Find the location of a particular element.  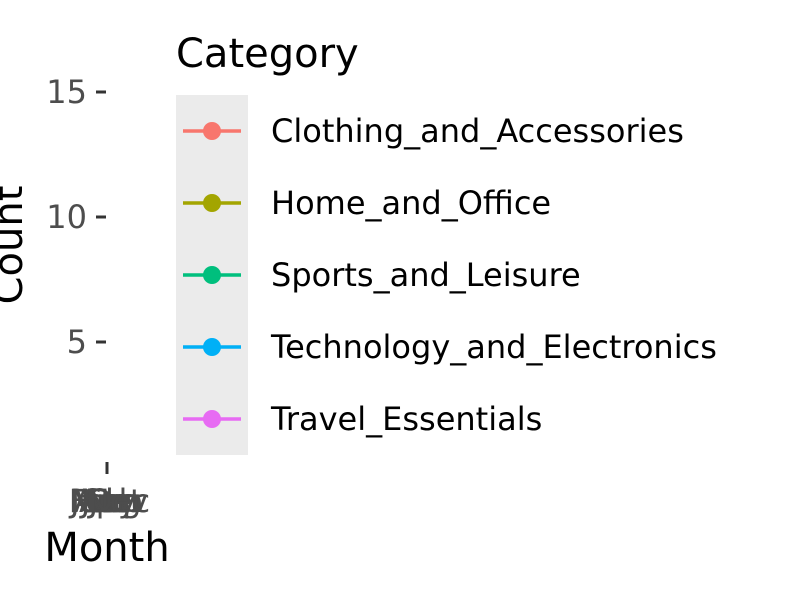

legend-label: Home_and_Office is located at coordinates (411, 203).